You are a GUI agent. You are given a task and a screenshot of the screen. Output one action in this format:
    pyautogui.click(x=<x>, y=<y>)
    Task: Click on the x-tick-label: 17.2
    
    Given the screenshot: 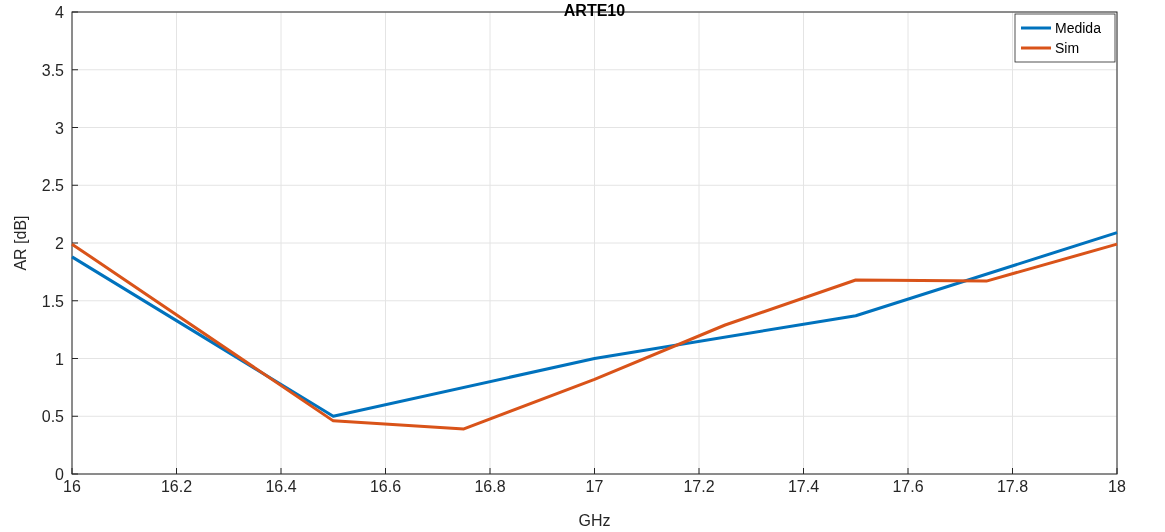 What is the action you would take?
    pyautogui.click(x=699, y=486)
    